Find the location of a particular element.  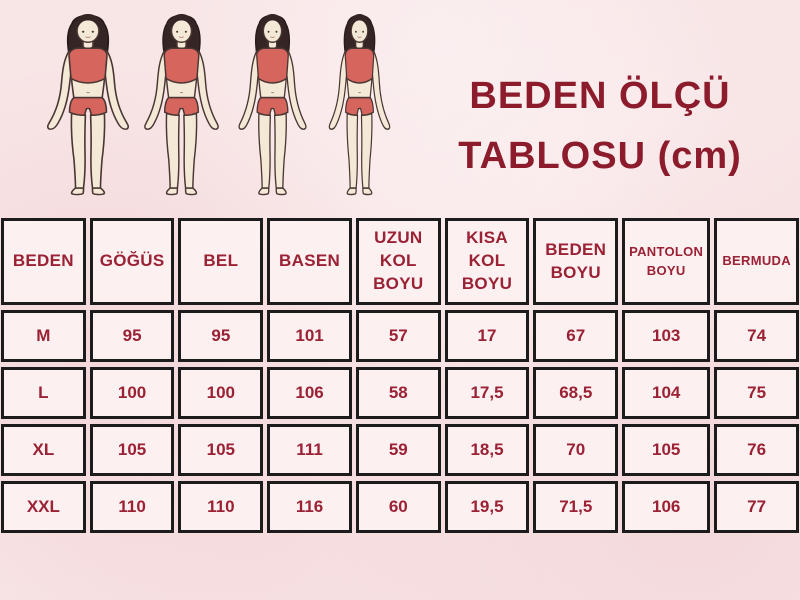

page-title-line1: BEDEN ÖLÇÜ is located at coordinates (600, 96).